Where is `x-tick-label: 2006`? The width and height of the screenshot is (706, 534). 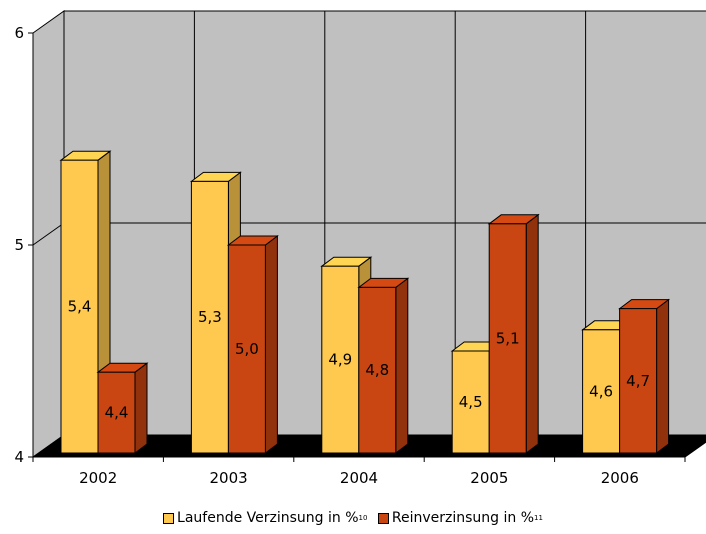
x-tick-label: 2006 is located at coordinates (620, 478).